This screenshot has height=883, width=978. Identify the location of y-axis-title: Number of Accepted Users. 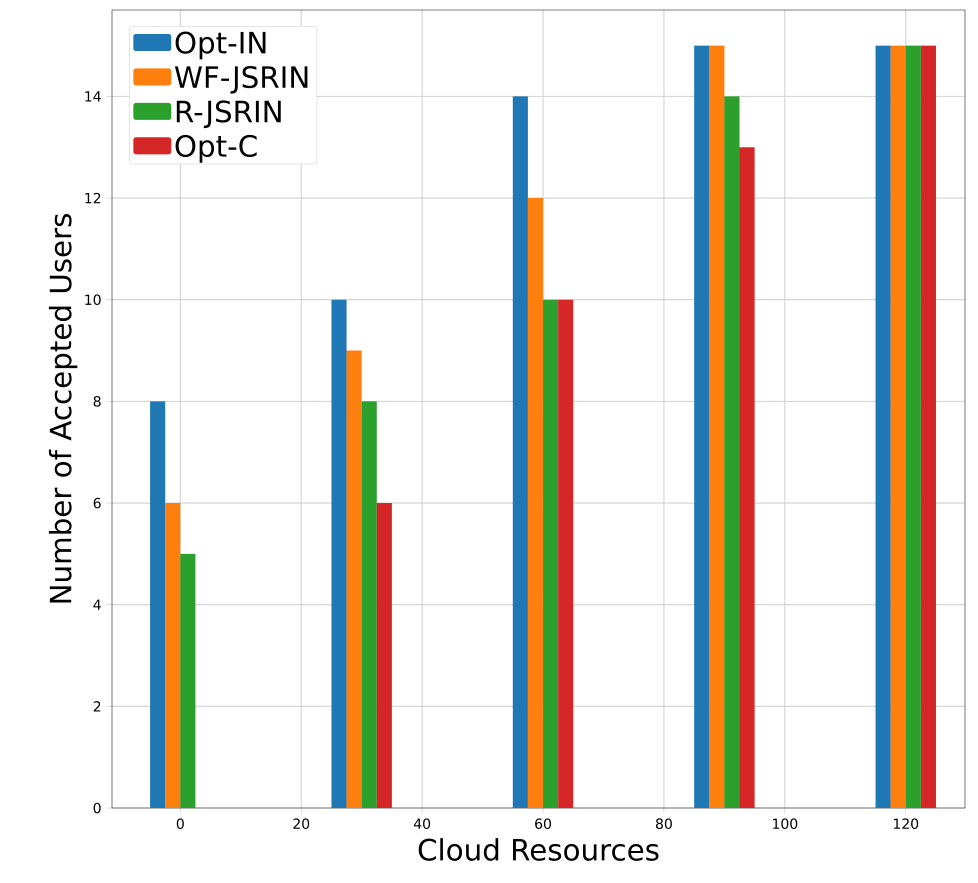
(63, 408).